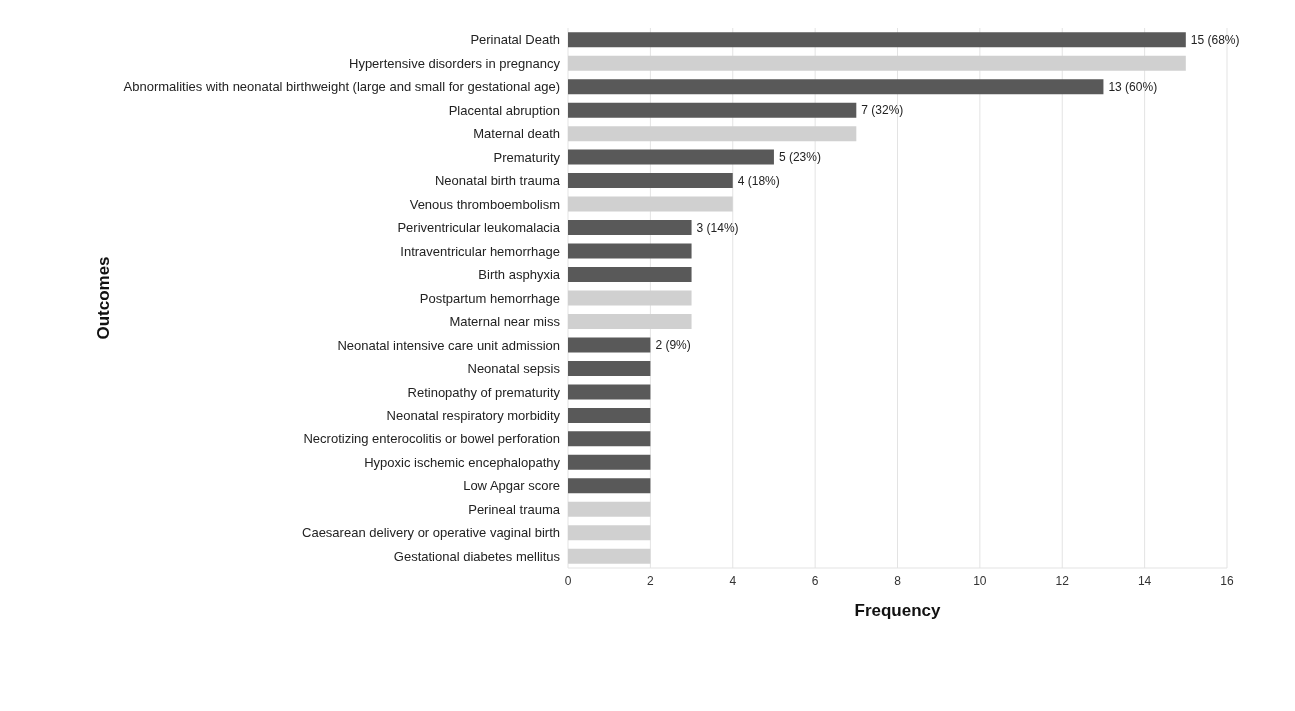 This screenshot has height=711, width=1295. What do you see at coordinates (455, 63) in the screenshot?
I see `y-tick-label: Hypertensive disorders in pregnancy` at bounding box center [455, 63].